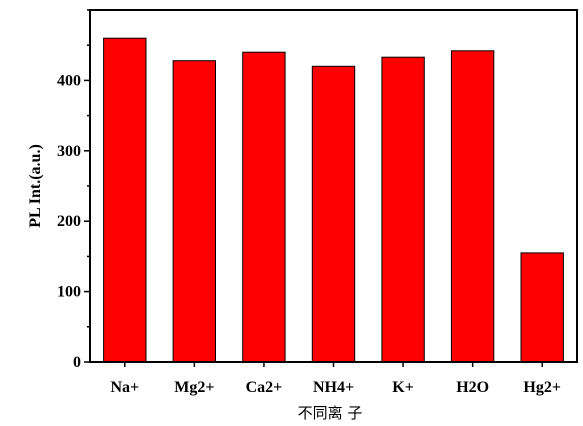 The image size is (583, 426). Describe the element at coordinates (69, 80) in the screenshot. I see `y-tick-label: 400` at that location.